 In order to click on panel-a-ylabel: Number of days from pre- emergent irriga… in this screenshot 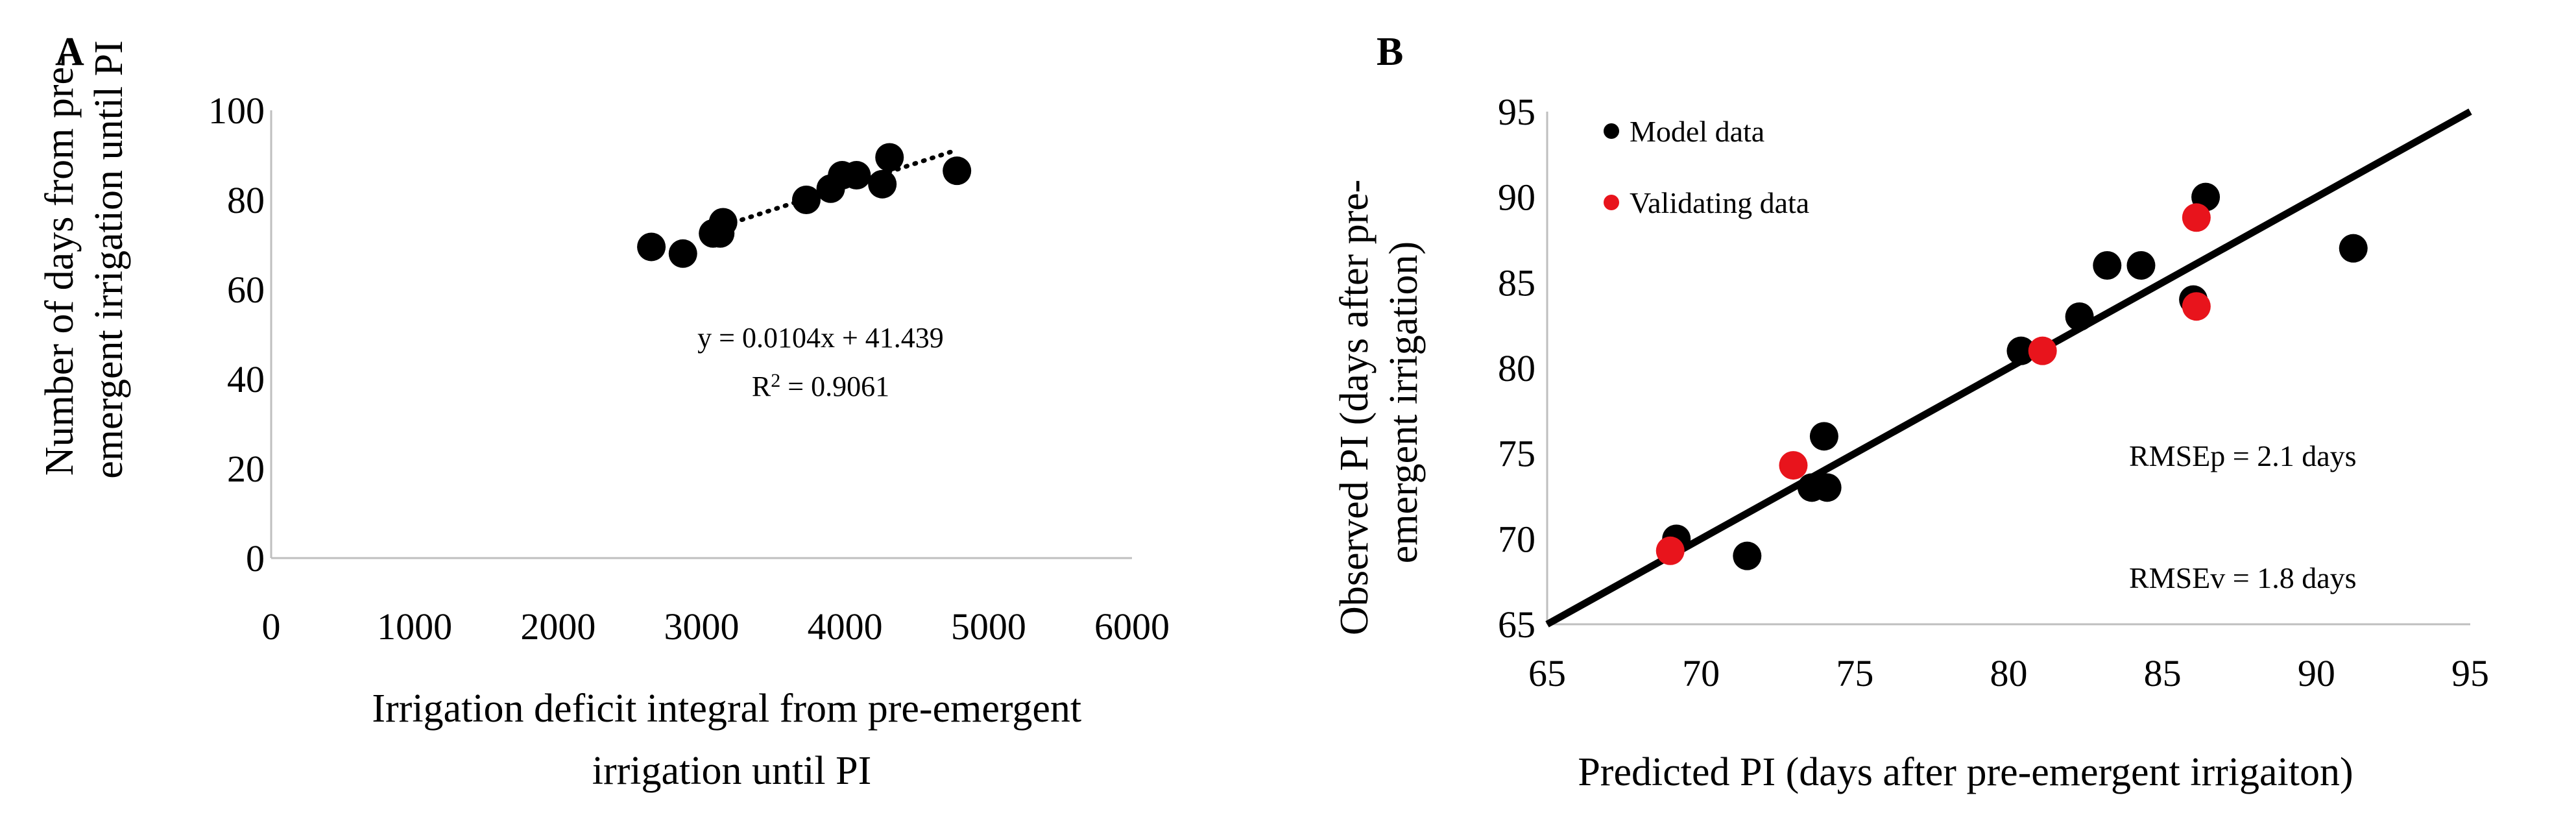, I will do `click(84, 259)`.